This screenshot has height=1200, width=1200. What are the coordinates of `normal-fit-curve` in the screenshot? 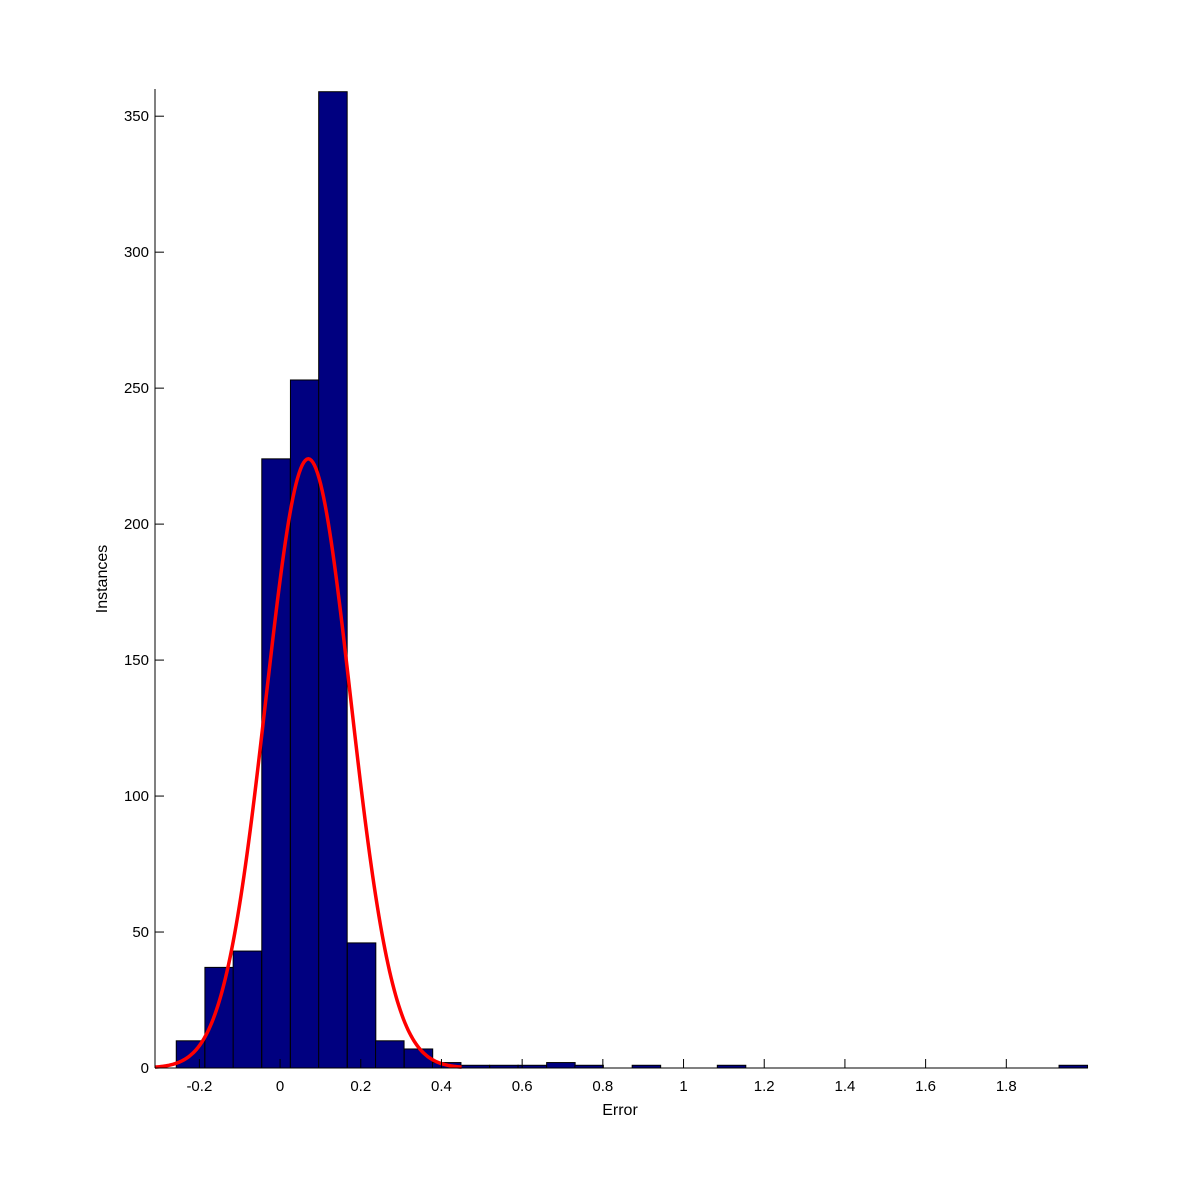 It's located at (308, 763).